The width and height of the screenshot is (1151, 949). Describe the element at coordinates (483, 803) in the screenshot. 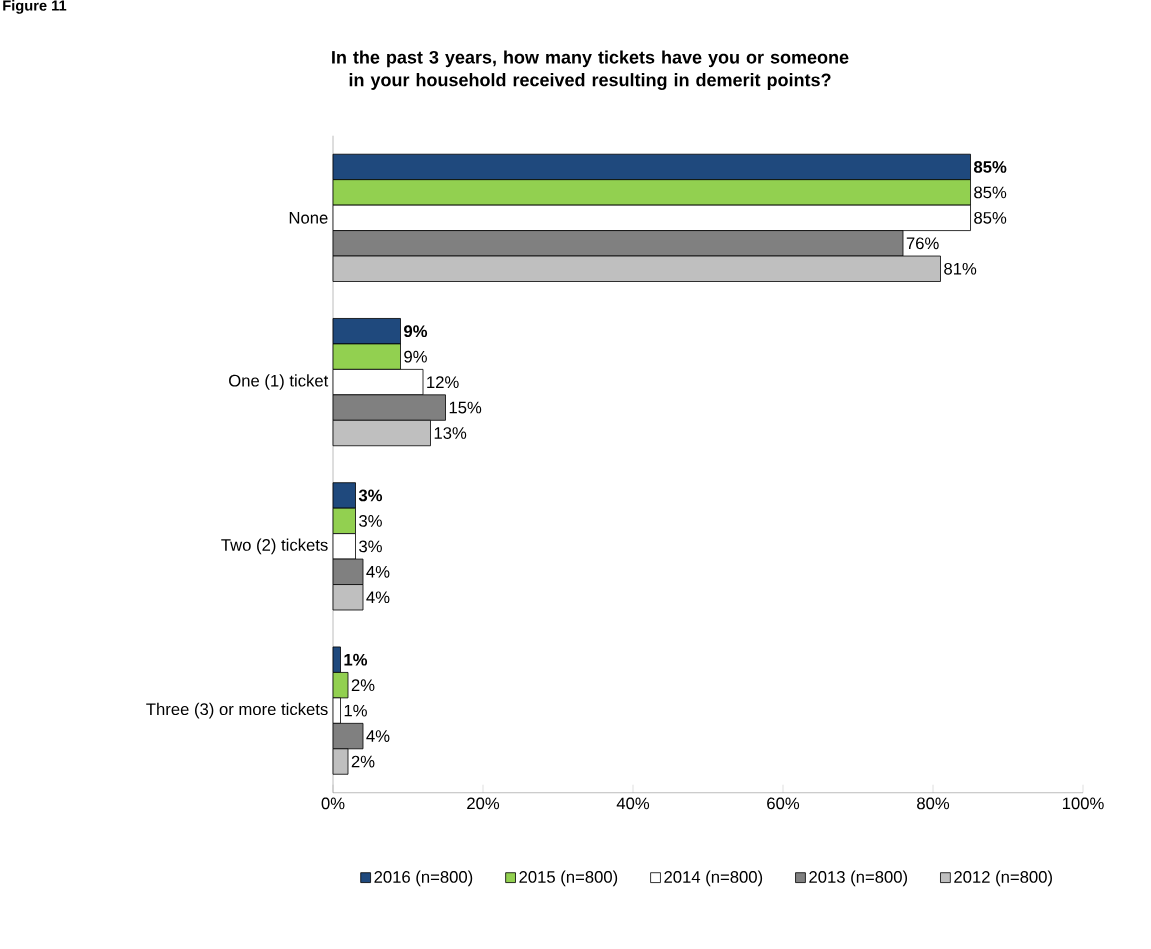

I see `x-tick-label: 20%` at that location.